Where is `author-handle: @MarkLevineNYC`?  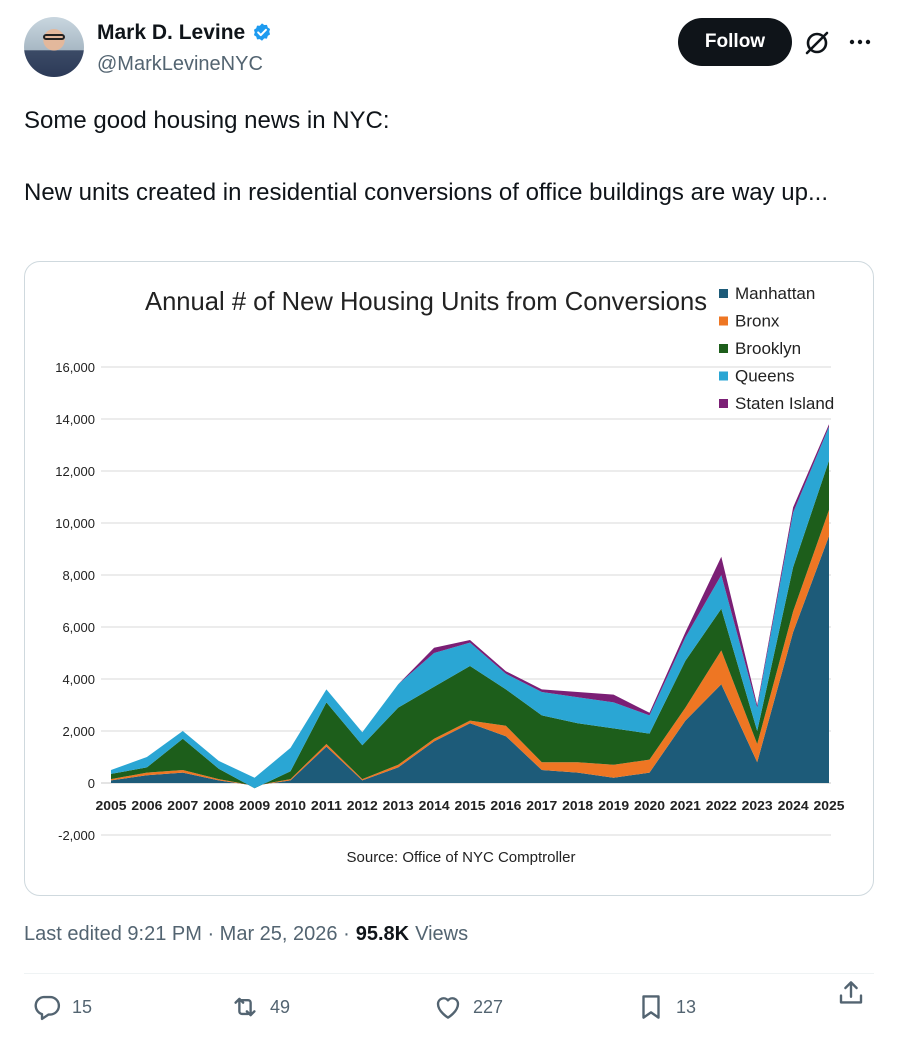
author-handle: @MarkLevineNYC is located at coordinates (180, 64).